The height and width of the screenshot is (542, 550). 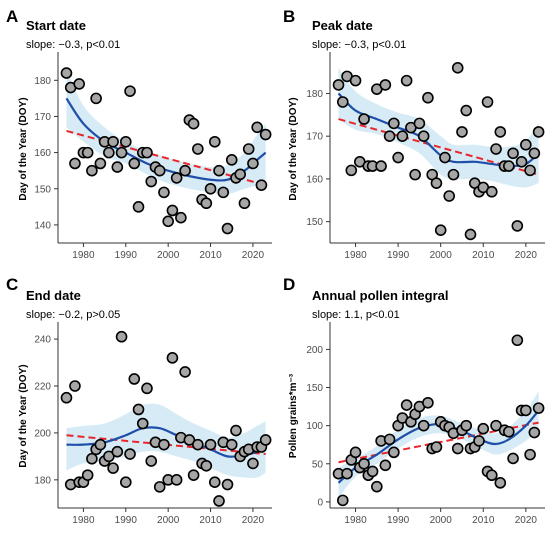 I want to click on linear-trend-line, so click(x=438, y=147).